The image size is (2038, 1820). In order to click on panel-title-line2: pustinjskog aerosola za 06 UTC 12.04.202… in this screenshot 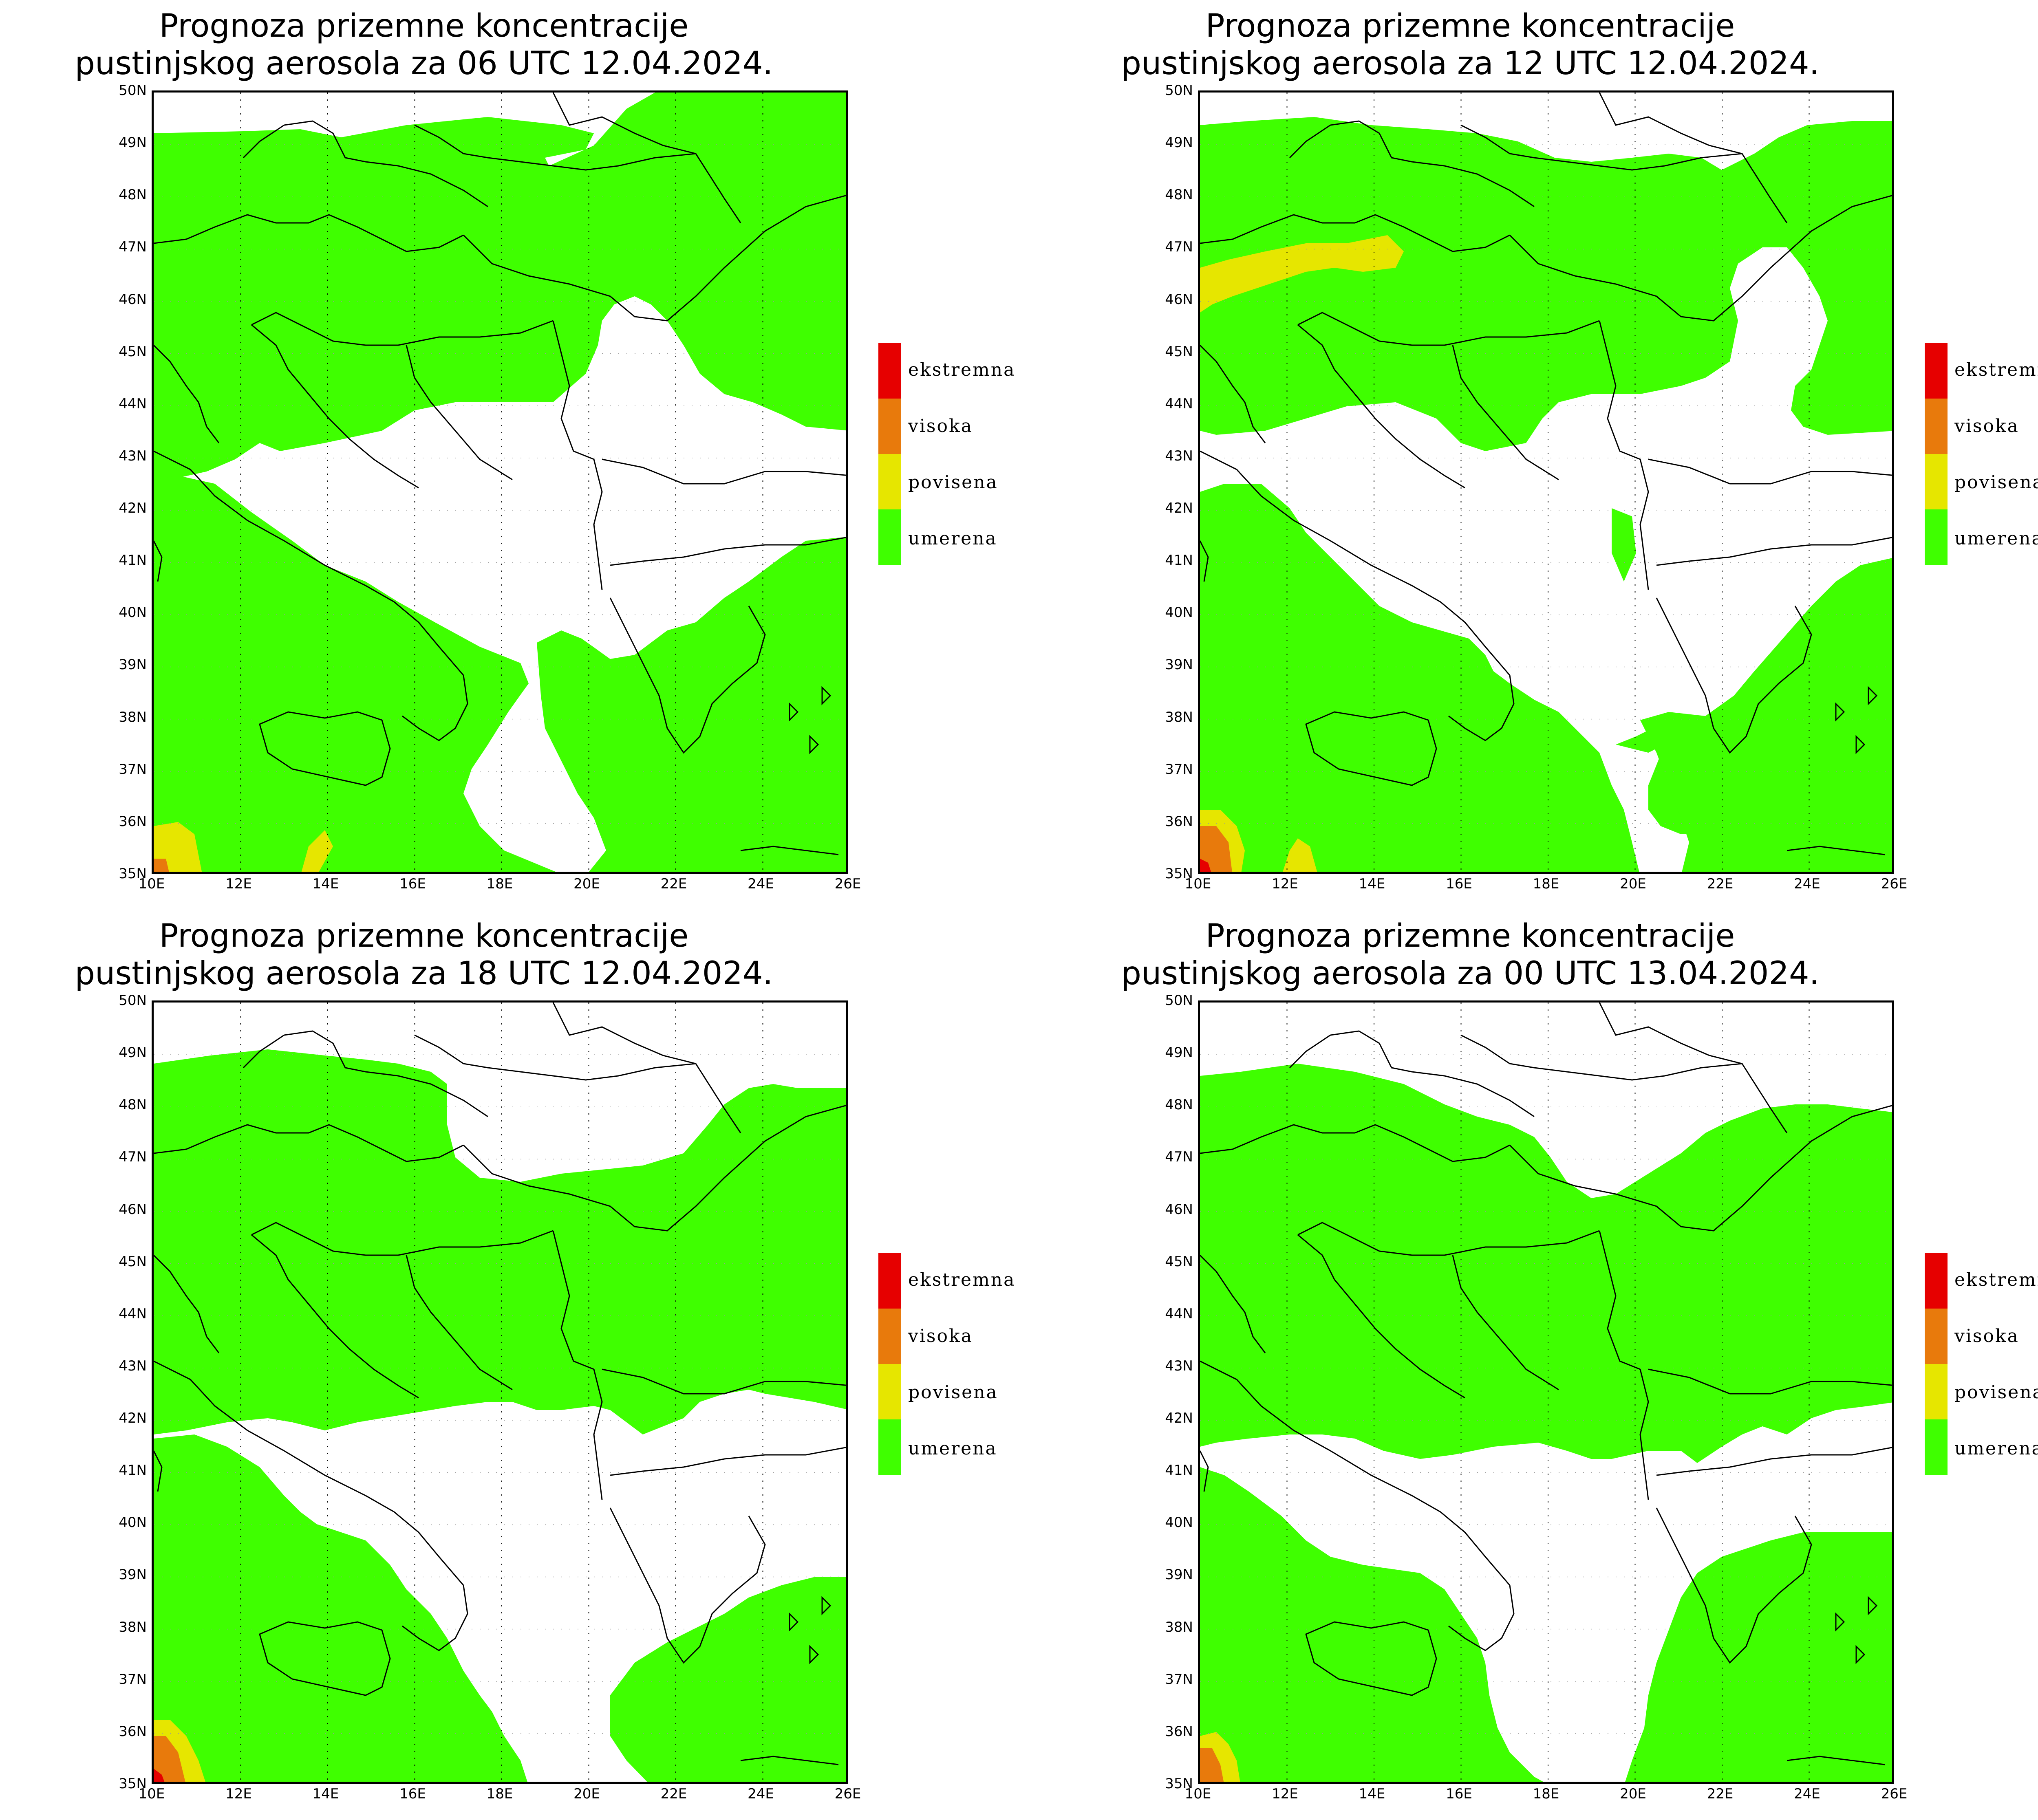, I will do `click(424, 64)`.